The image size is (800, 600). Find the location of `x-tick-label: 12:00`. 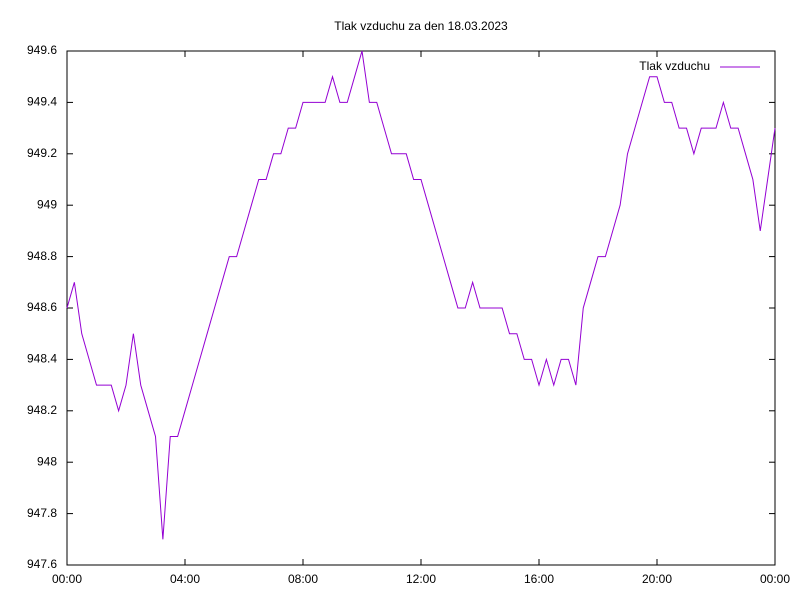

x-tick-label: 12:00 is located at coordinates (421, 579).